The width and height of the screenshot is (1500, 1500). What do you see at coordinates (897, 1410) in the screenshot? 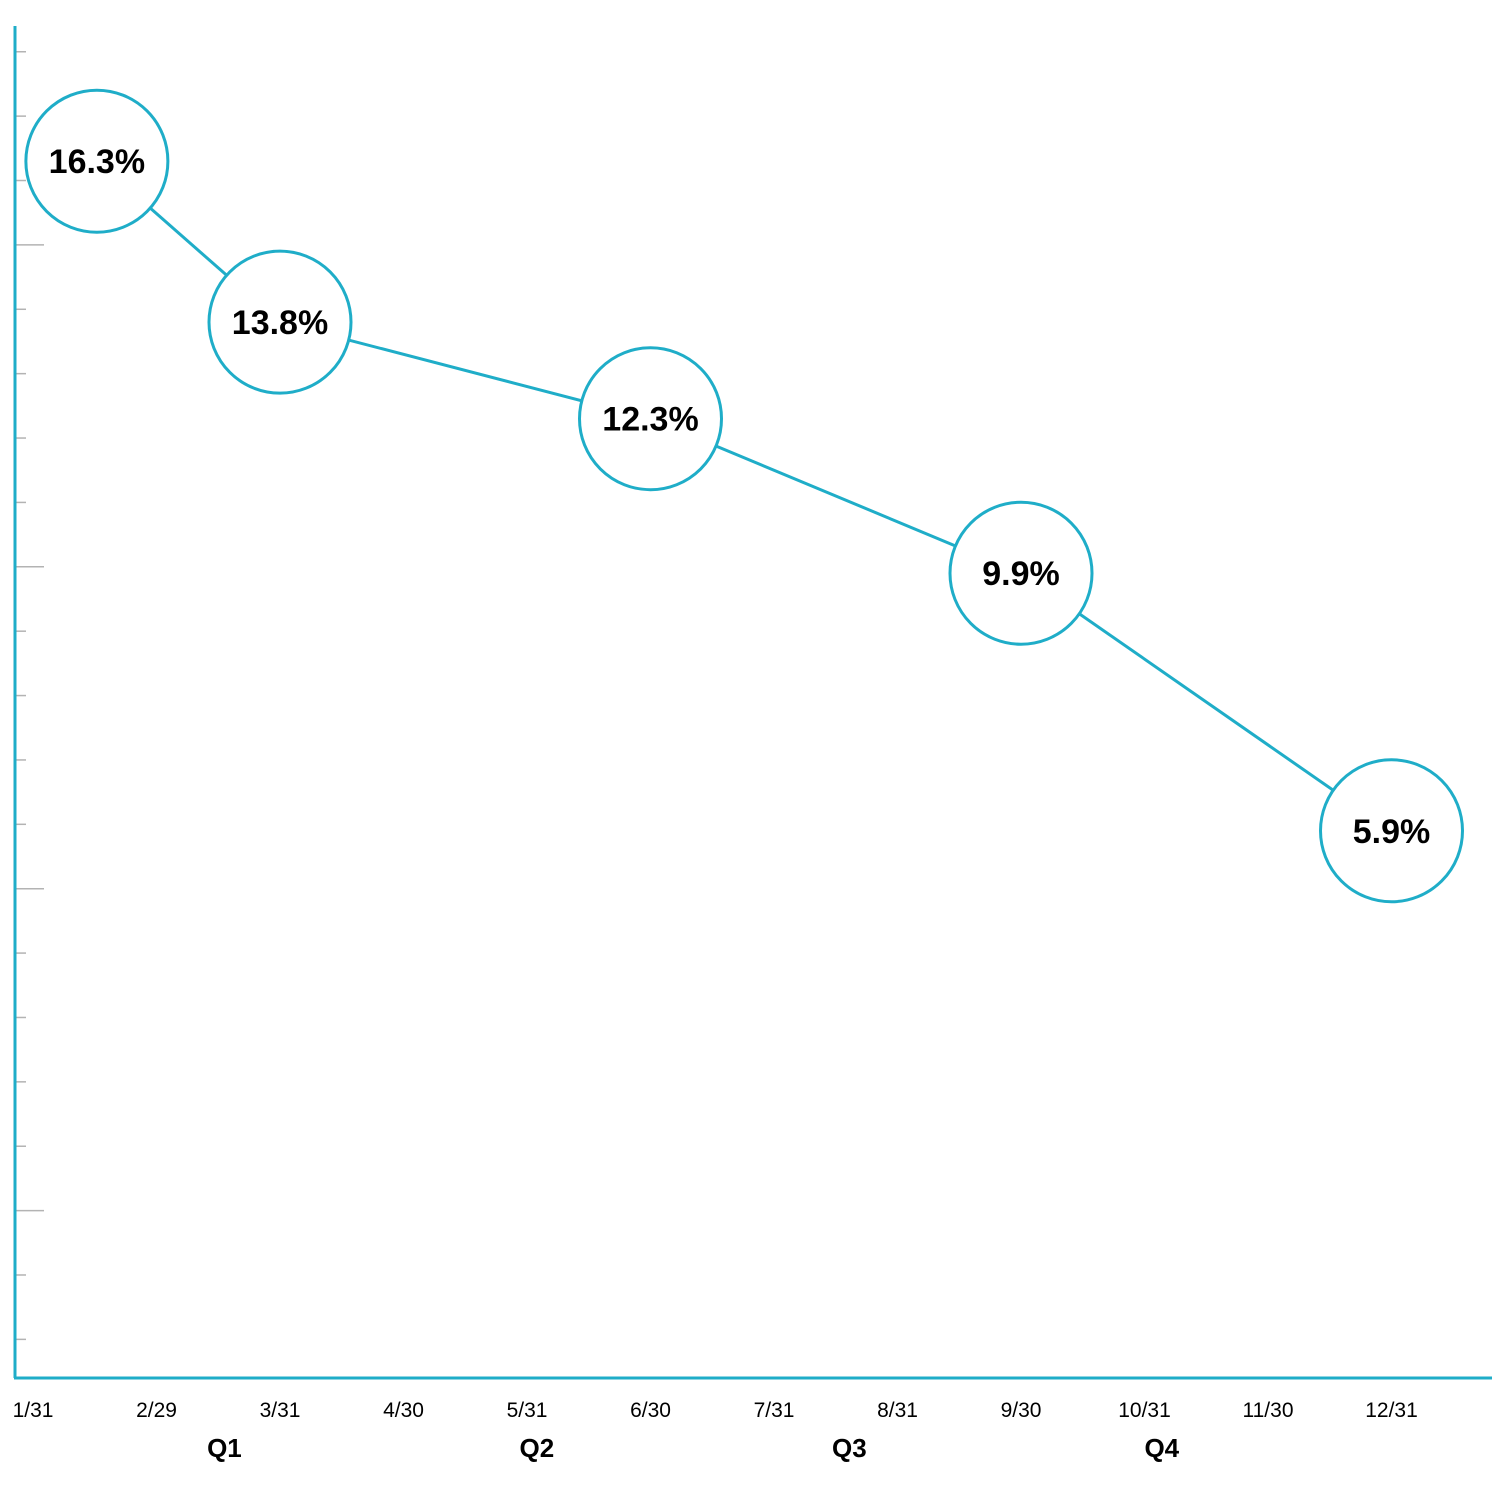
I see `x-tick-label: 8/31` at bounding box center [897, 1410].